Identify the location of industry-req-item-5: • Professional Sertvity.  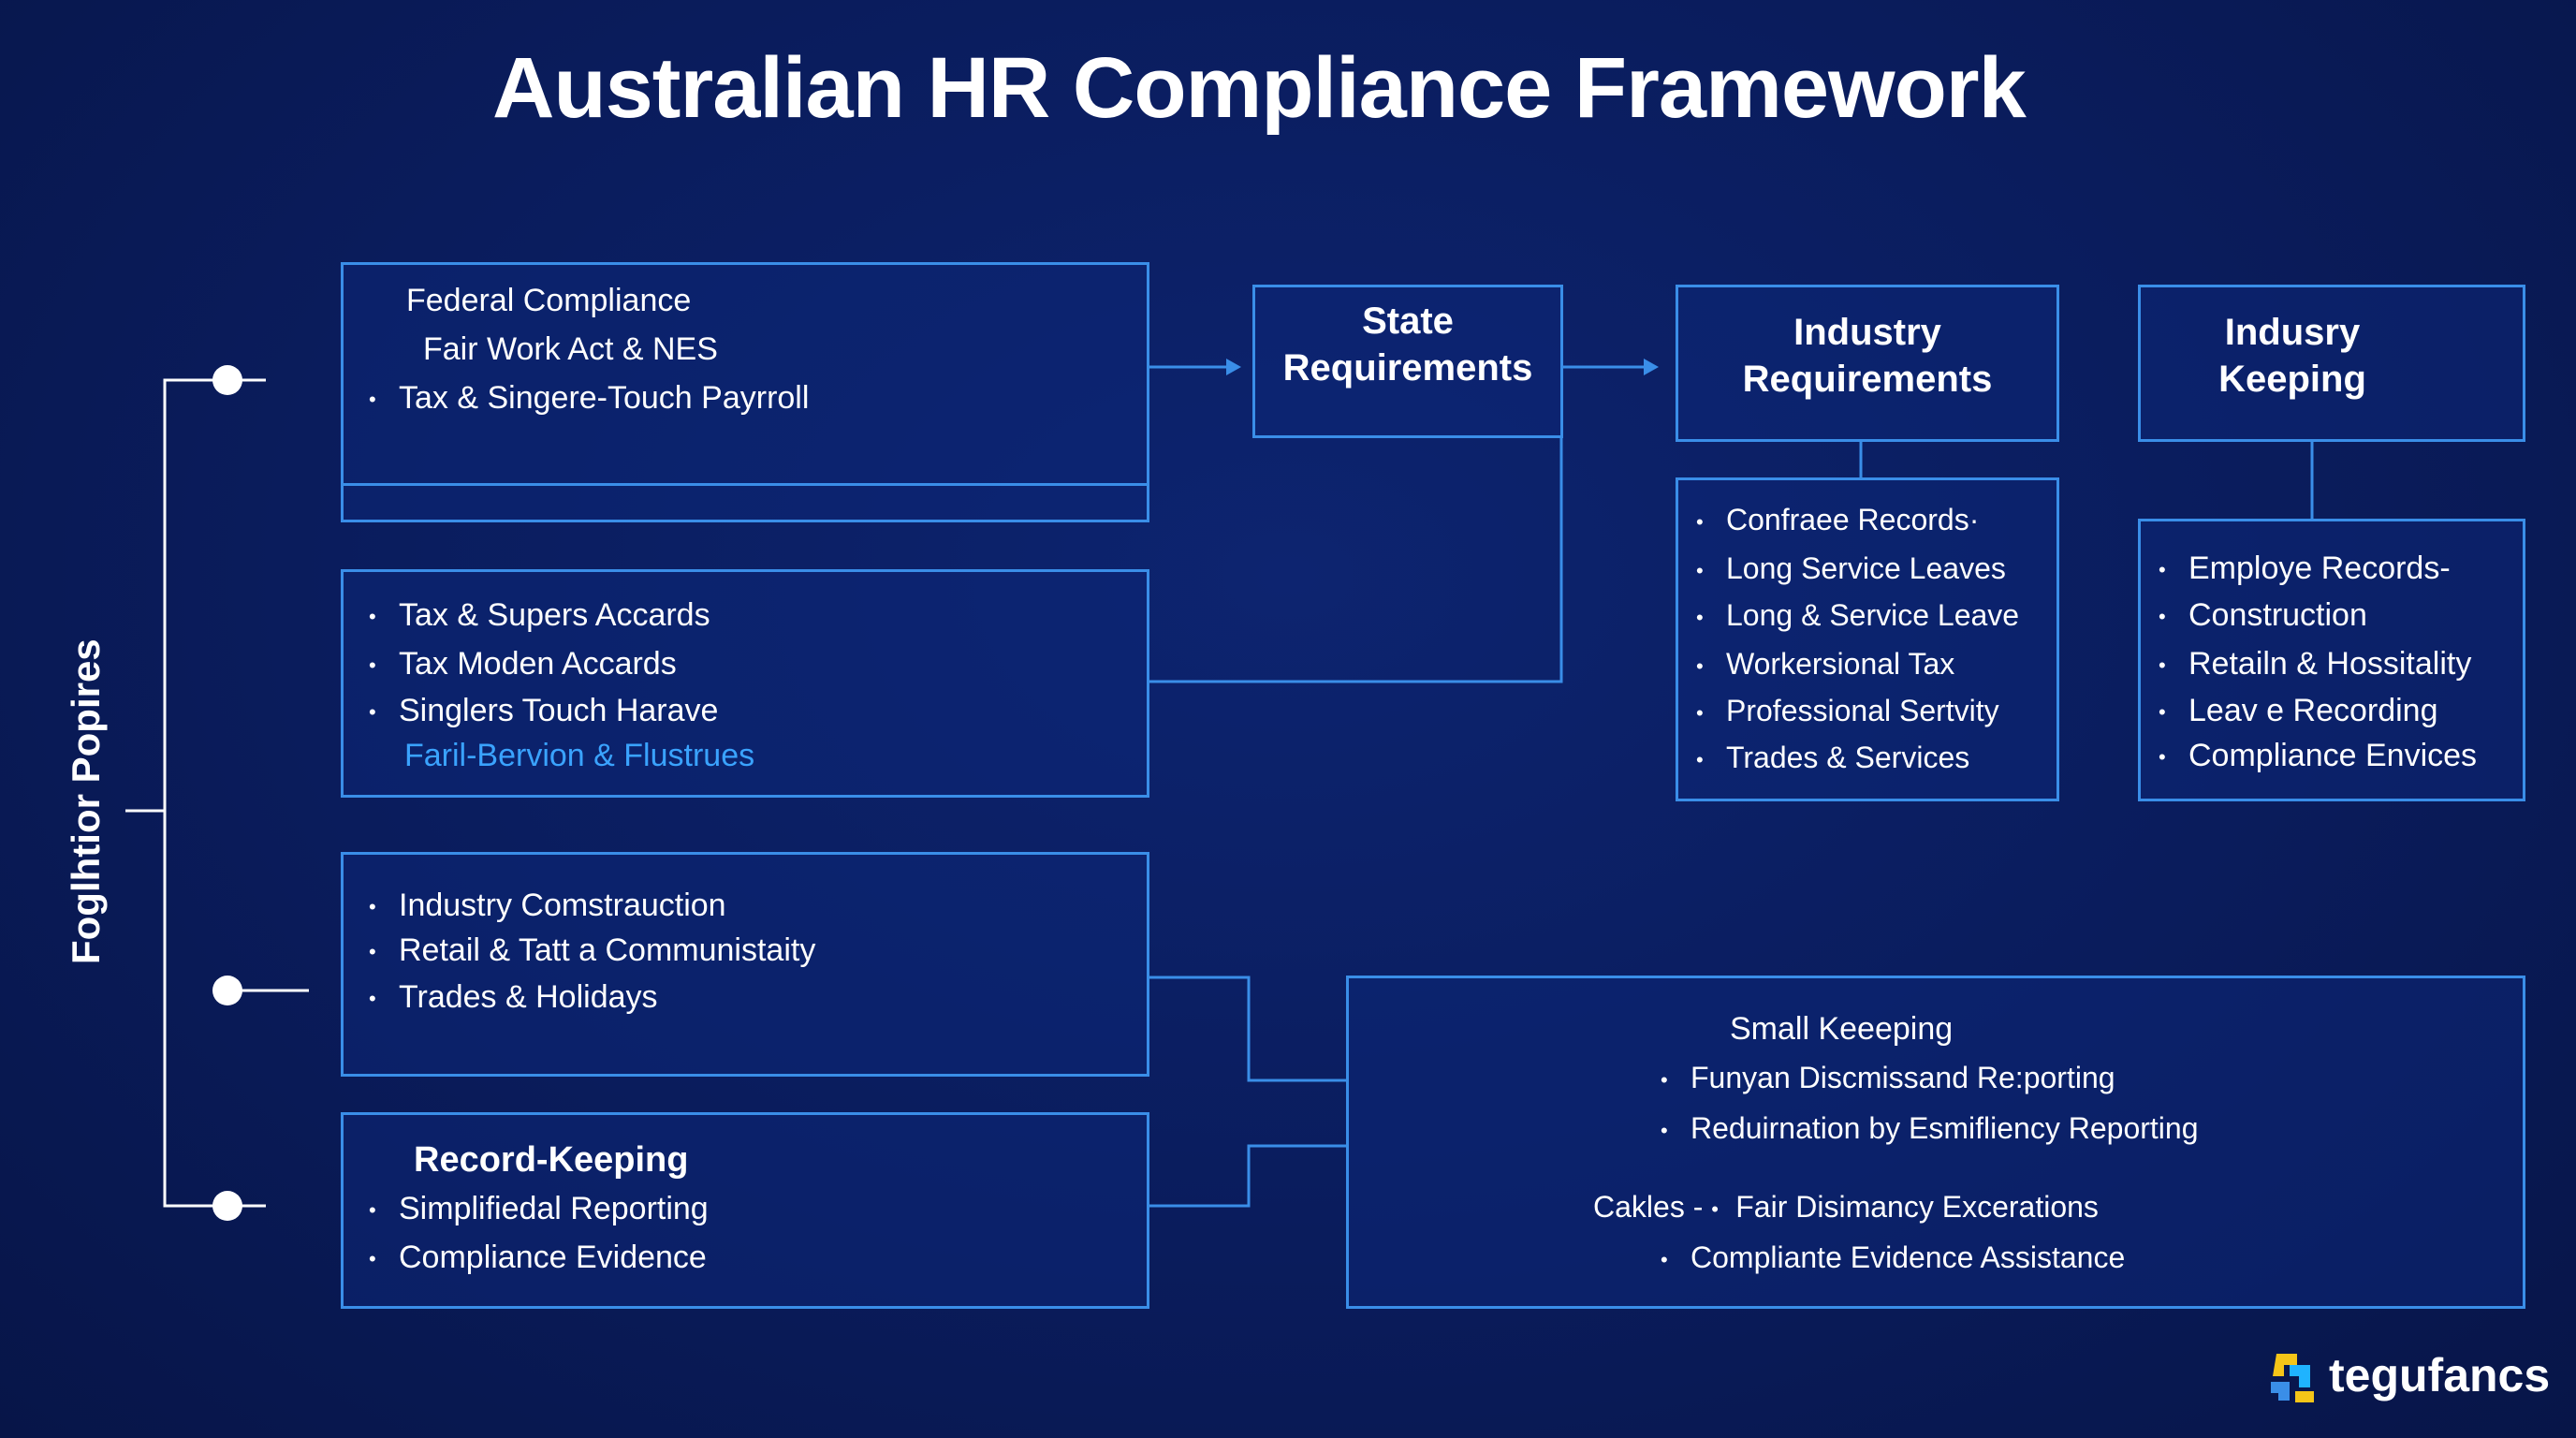
(1847, 710).